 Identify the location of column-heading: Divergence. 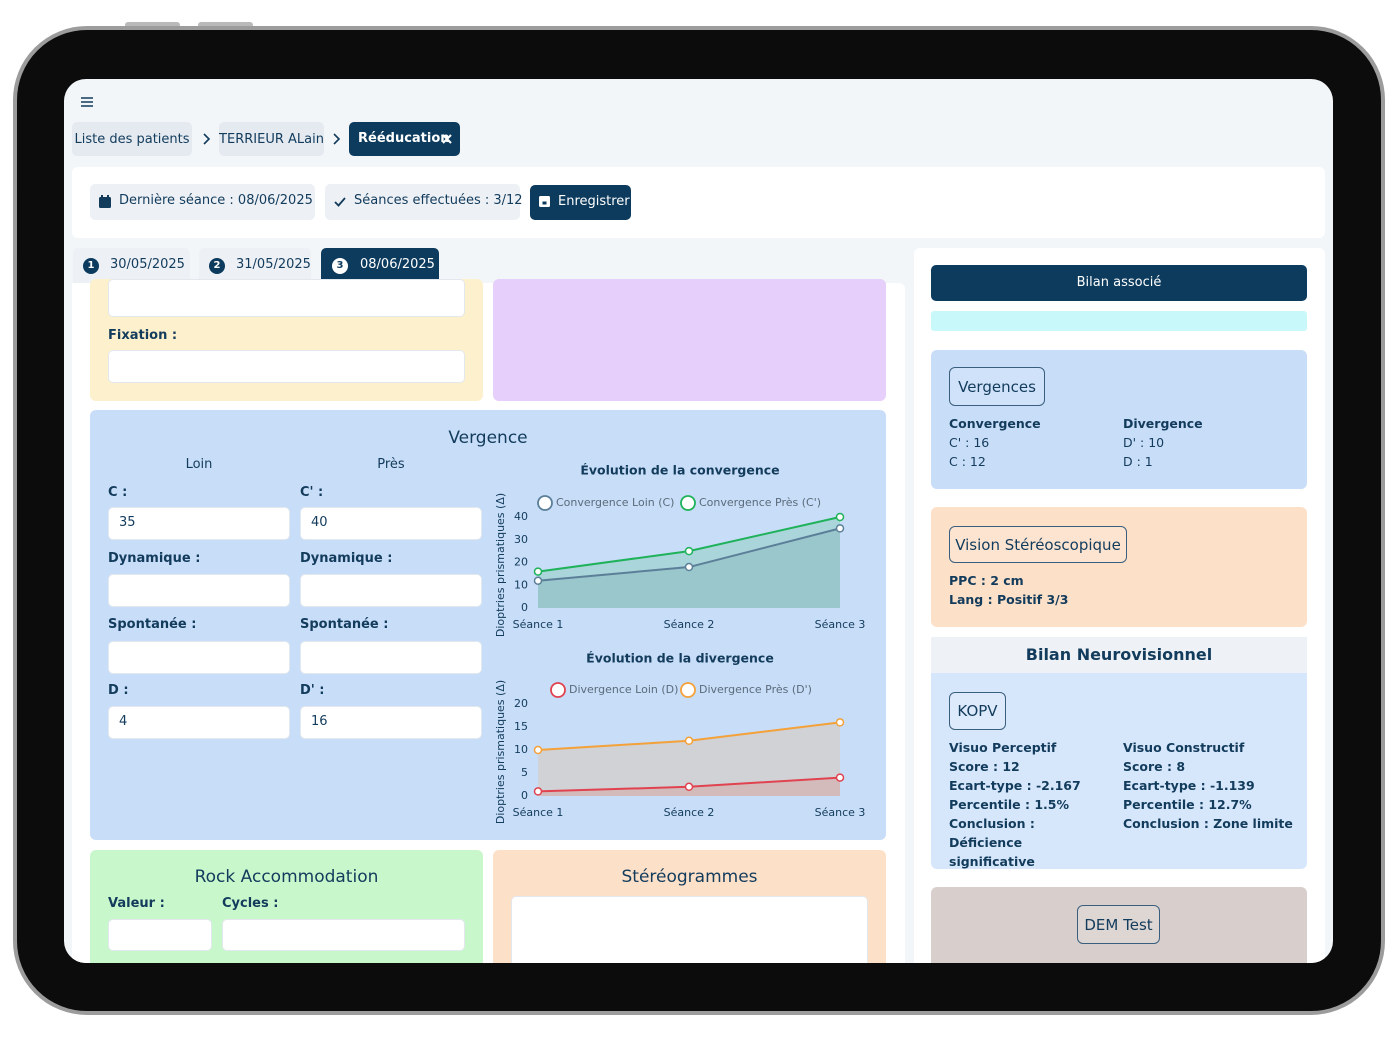
(1163, 423).